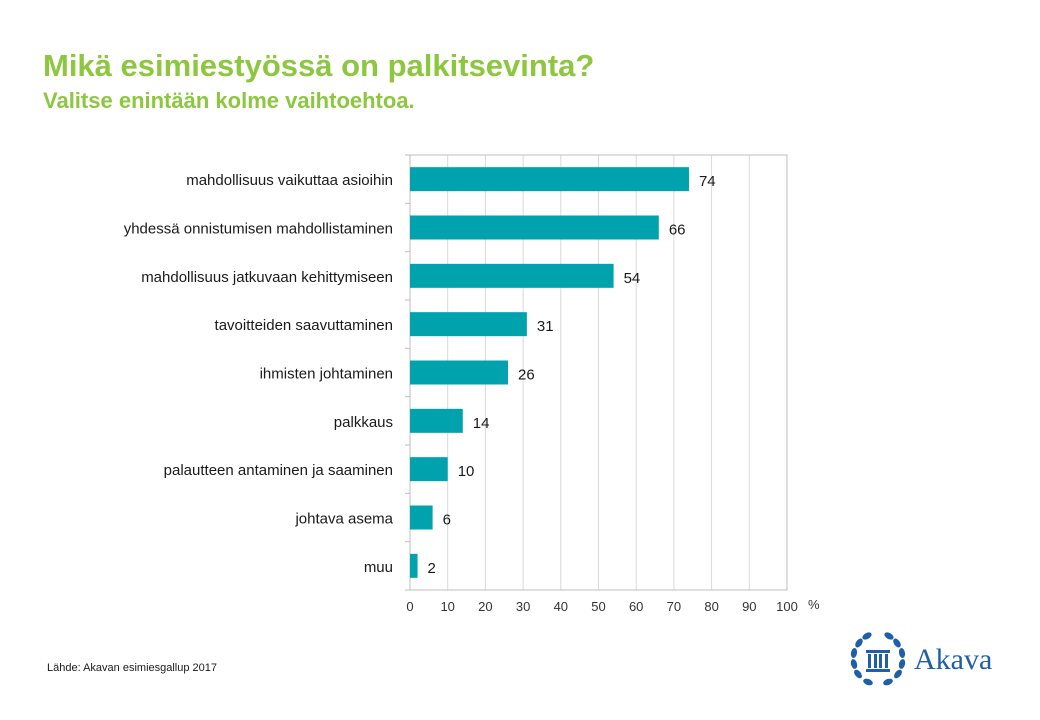 The height and width of the screenshot is (720, 1040). I want to click on x-tick-label: 60, so click(636, 606).